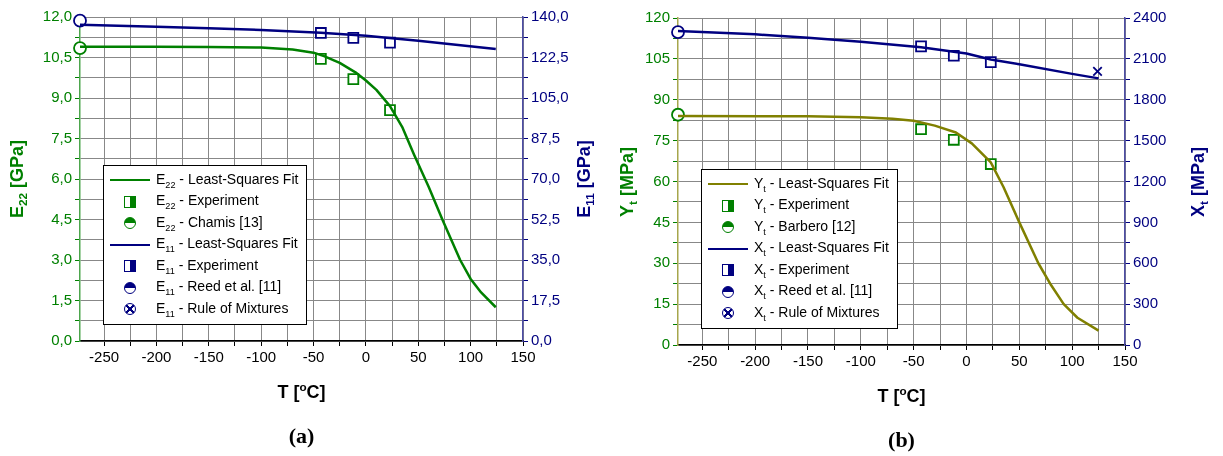 This screenshot has width=1223, height=456. Describe the element at coordinates (301, 436) in the screenshot. I see `text: (a)` at that location.